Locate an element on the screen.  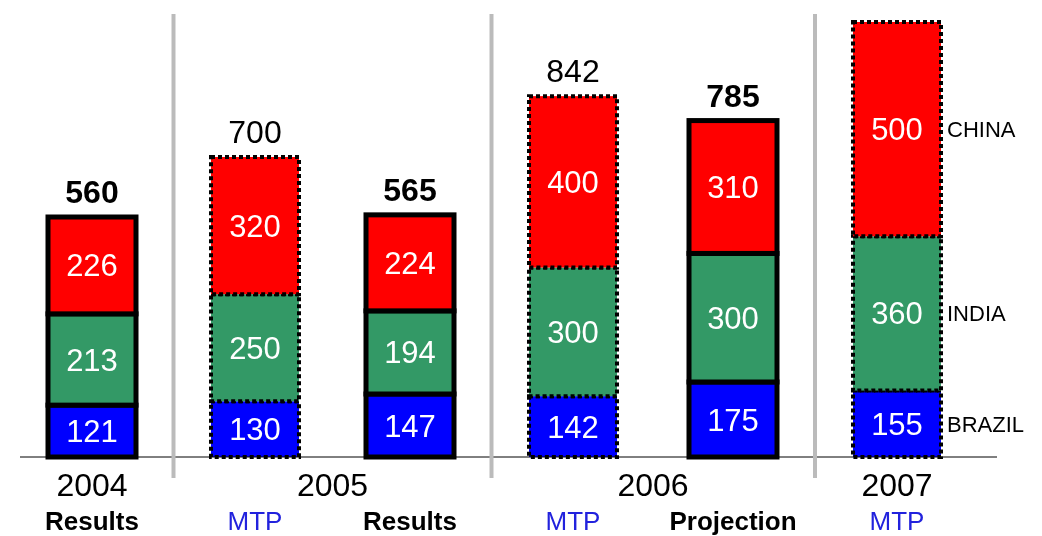
data-label: 320 is located at coordinates (255, 226).